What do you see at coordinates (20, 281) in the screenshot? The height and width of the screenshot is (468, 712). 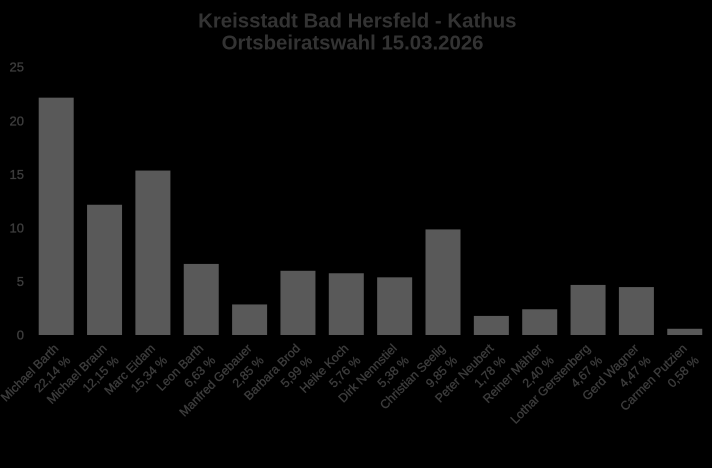 I see `svg-text: 5` at bounding box center [20, 281].